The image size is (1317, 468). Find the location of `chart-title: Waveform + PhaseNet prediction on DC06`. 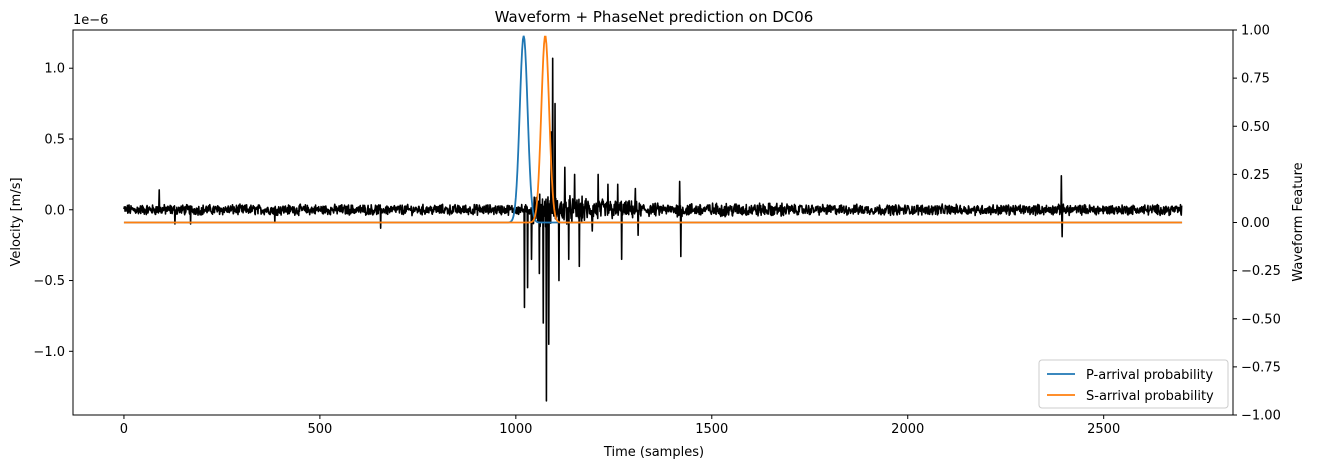

chart-title: Waveform + PhaseNet prediction on DC06 is located at coordinates (654, 17).